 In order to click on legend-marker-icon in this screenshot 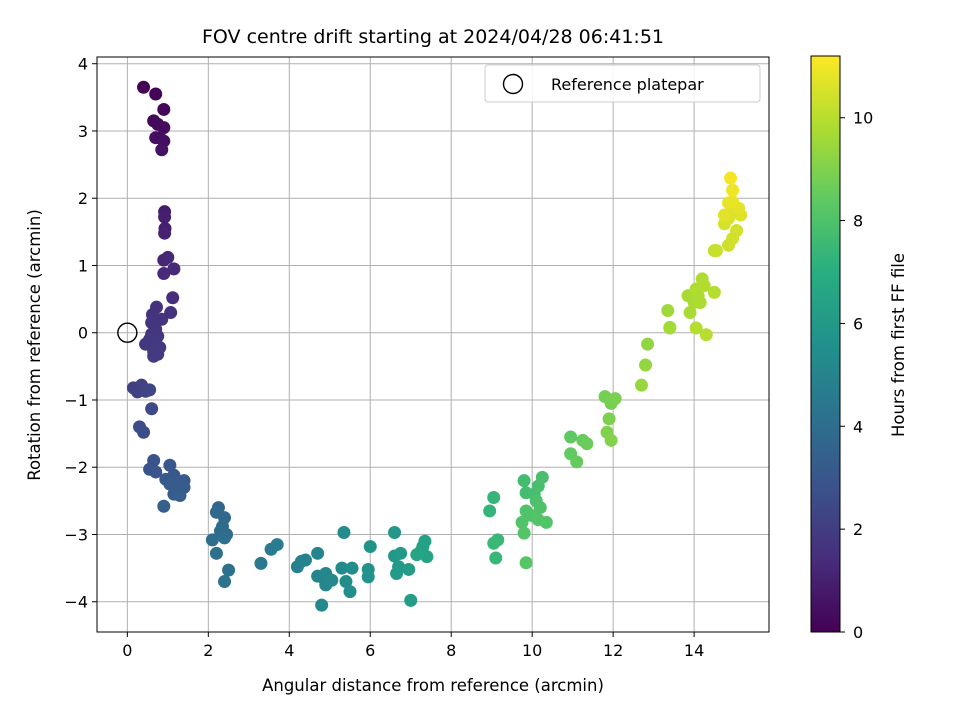, I will do `click(513, 84)`.